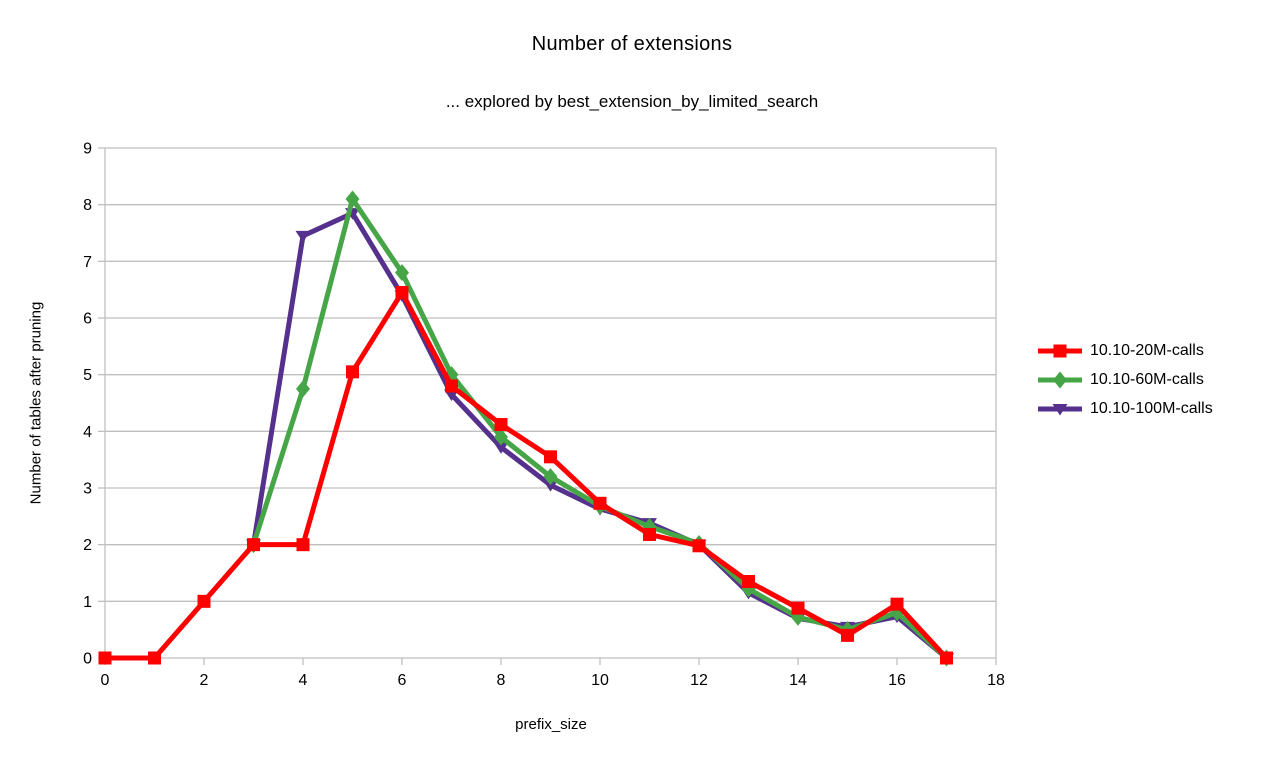 The width and height of the screenshot is (1264, 764). What do you see at coordinates (87, 319) in the screenshot?
I see `y-tick-label: 6` at bounding box center [87, 319].